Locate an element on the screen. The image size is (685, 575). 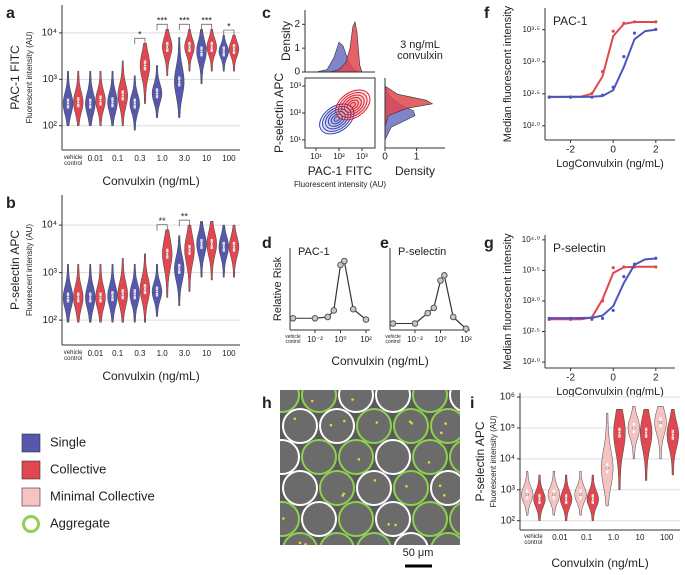
x-tick-label: 0.01 is located at coordinates (95, 353).